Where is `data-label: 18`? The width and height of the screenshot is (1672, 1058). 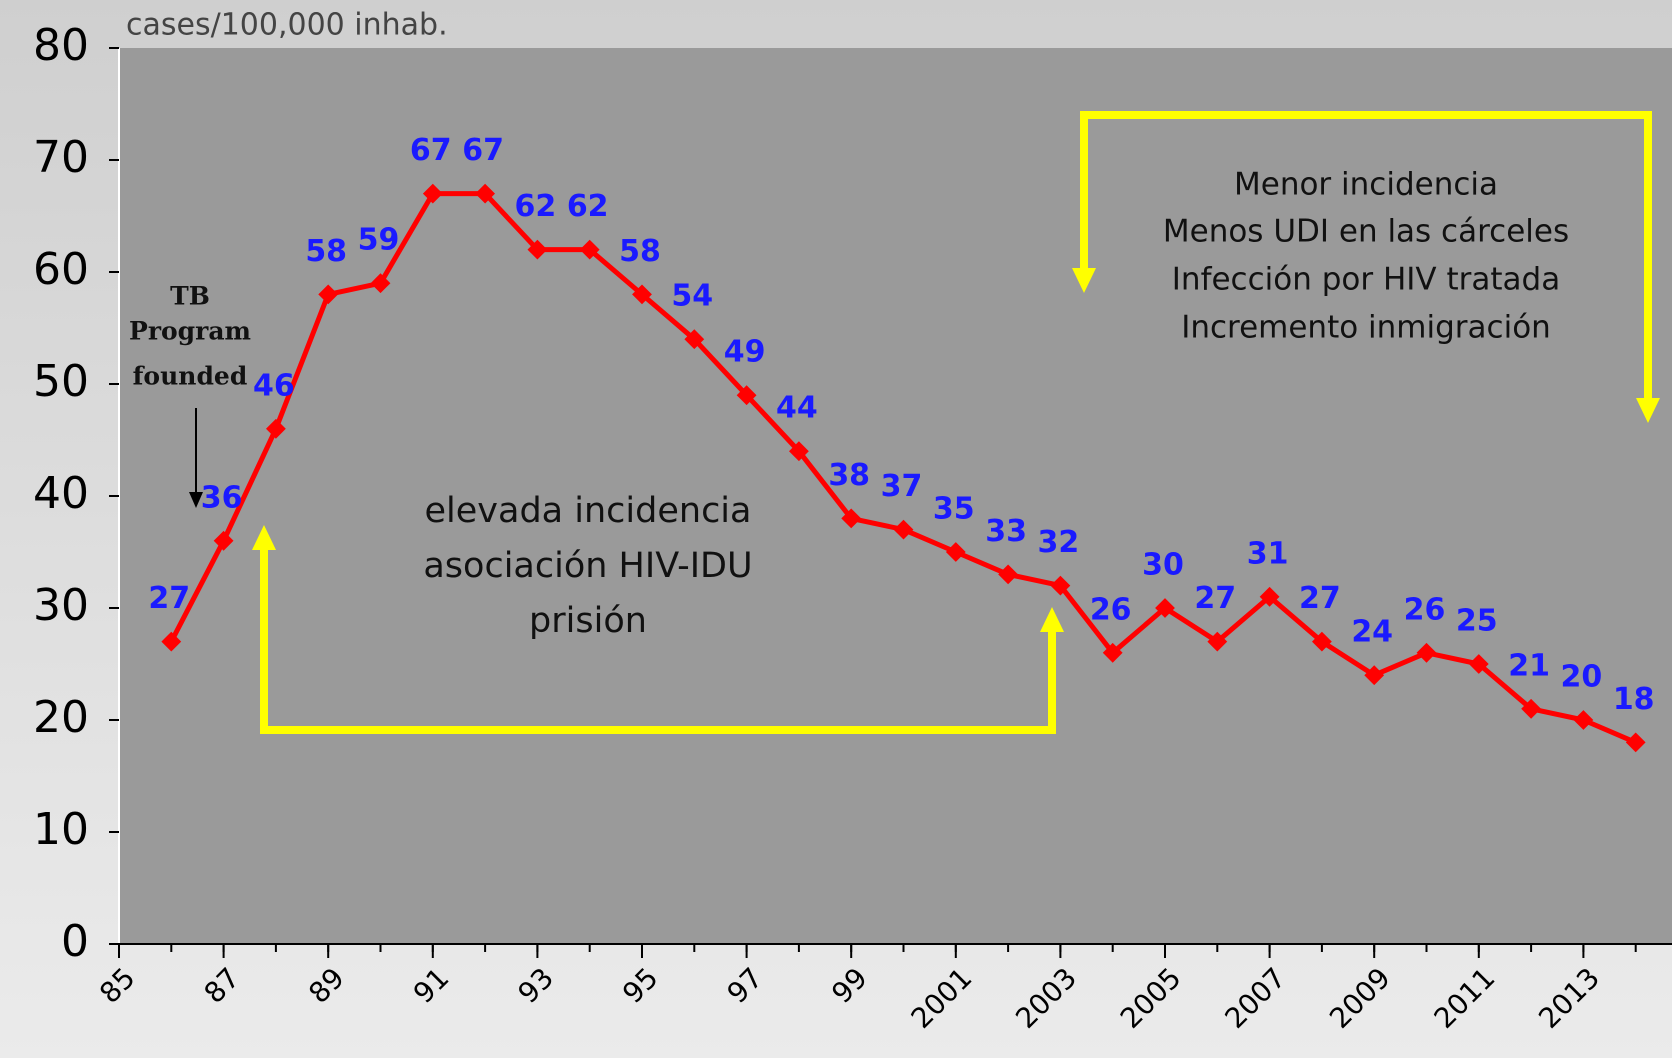 data-label: 18 is located at coordinates (1634, 699).